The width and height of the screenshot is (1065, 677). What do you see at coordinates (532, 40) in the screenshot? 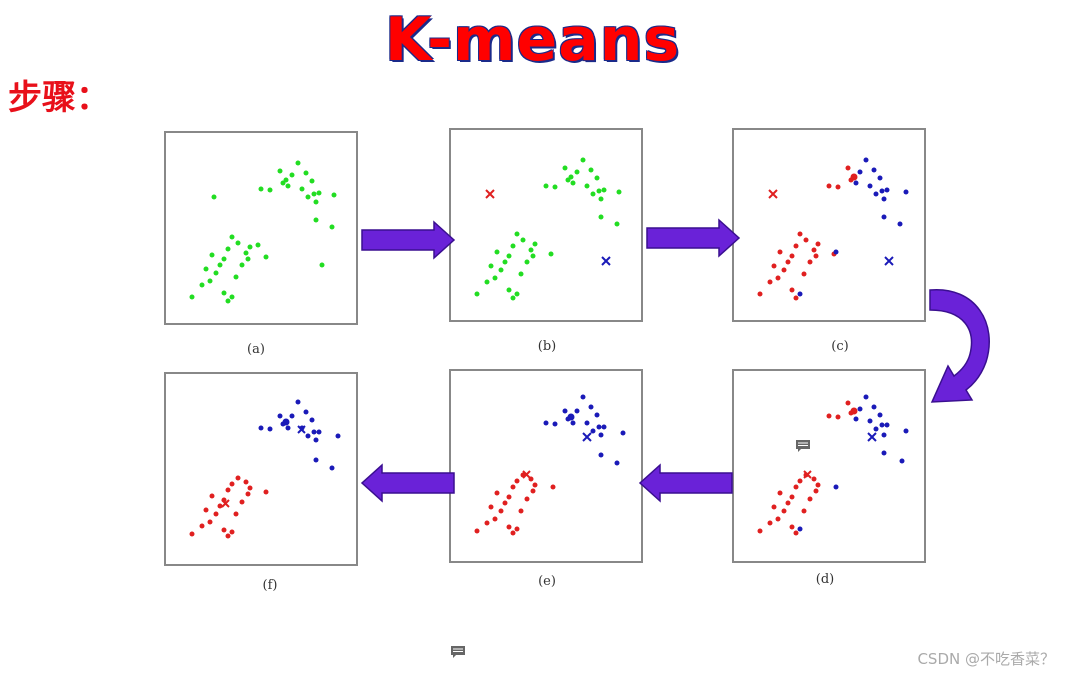
I see `page-title: K-means` at bounding box center [532, 40].